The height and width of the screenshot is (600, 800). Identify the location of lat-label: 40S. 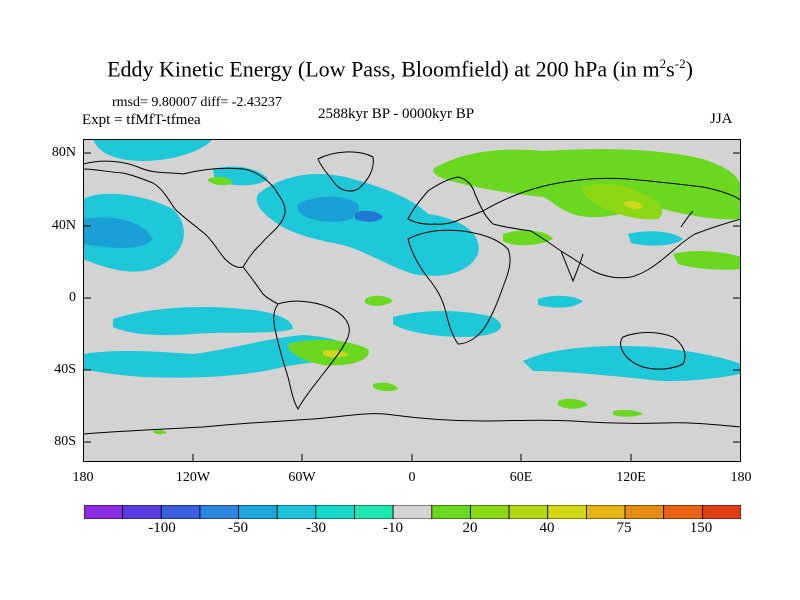
(65, 369).